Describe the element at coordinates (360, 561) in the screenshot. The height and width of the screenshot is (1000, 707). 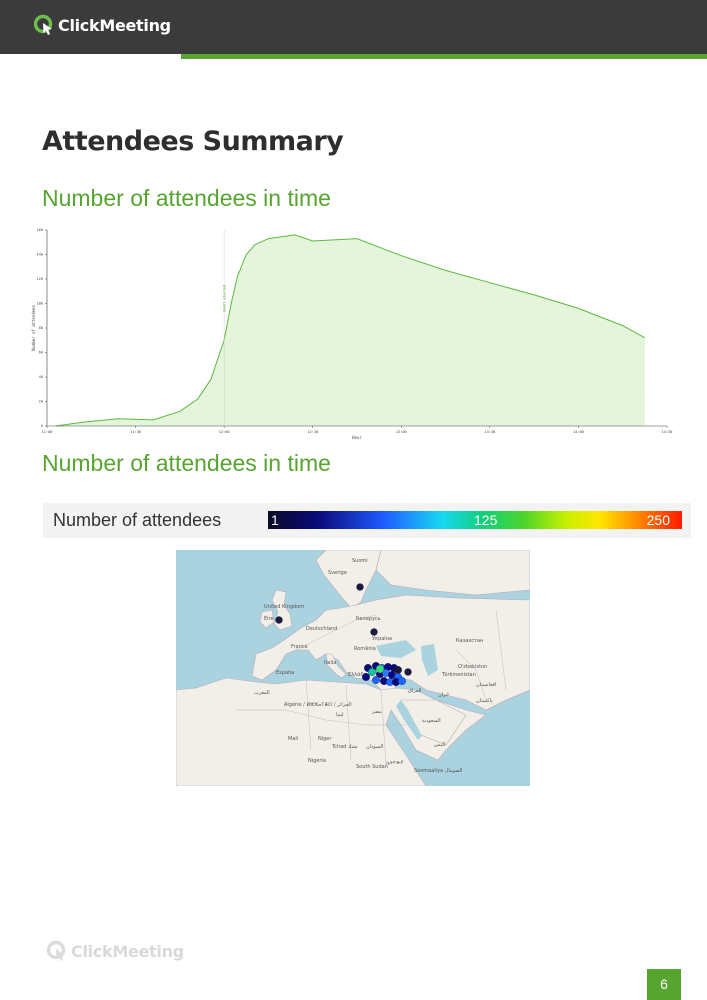
I see `svg-text: Suomi` at that location.